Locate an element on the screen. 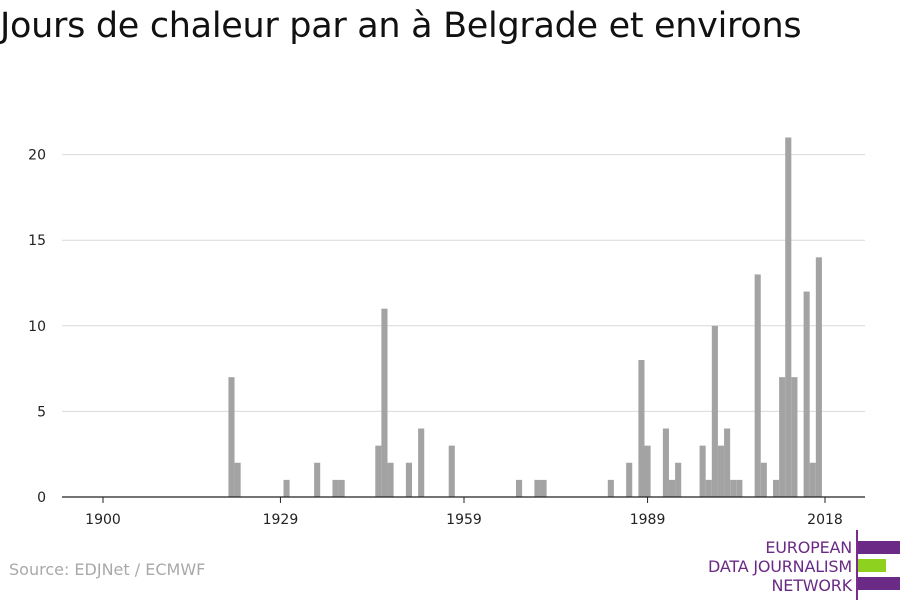  x-tick-label: 1989 is located at coordinates (648, 520).